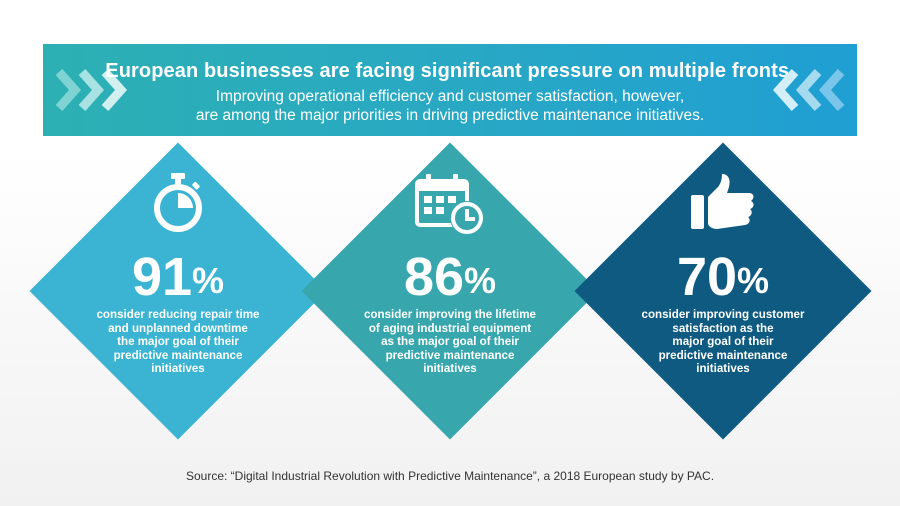 Image resolution: width=900 pixels, height=506 pixels. Describe the element at coordinates (449, 204) in the screenshot. I see `calendar-clock-icon` at that location.